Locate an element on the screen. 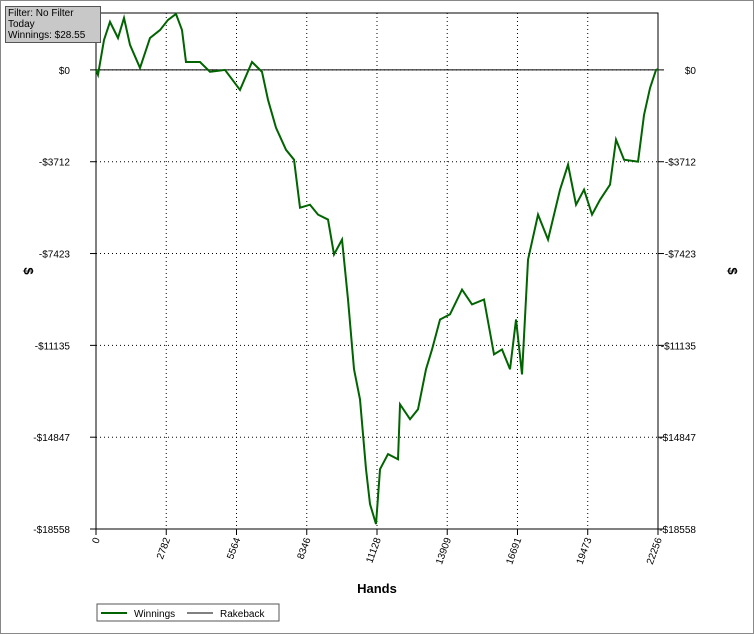  period-text: Today is located at coordinates (21, 24).